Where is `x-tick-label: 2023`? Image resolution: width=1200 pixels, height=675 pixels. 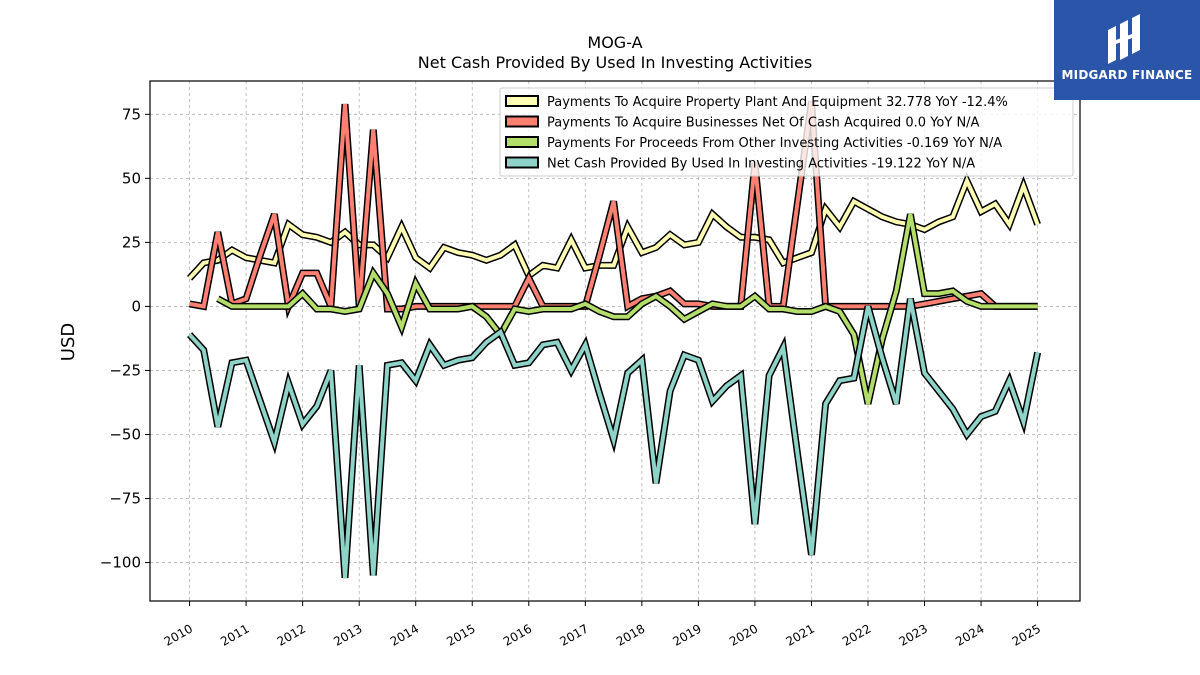 x-tick-label: 2023 is located at coordinates (913, 634).